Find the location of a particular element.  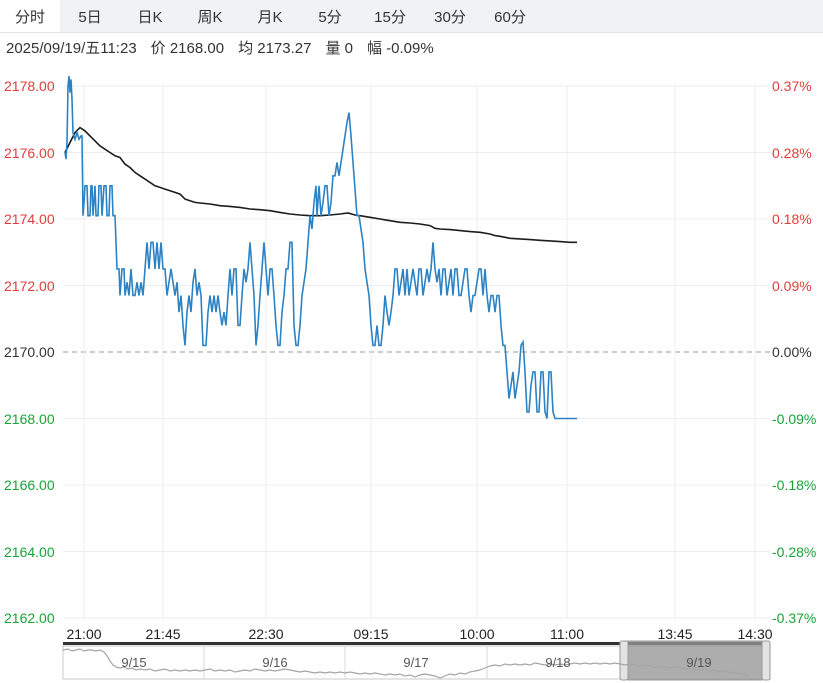

price-axis-label: 2168.00 is located at coordinates (29, 418).